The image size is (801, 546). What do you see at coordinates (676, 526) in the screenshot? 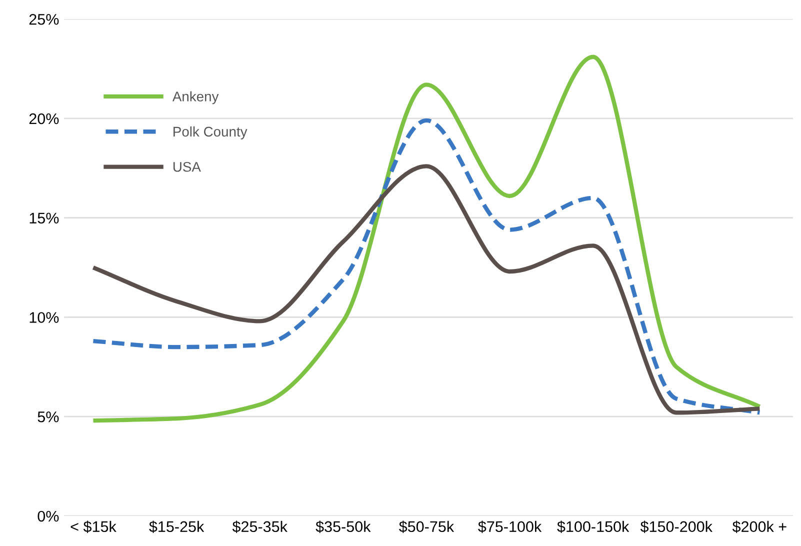
I see `x-tick-label: $150-200k` at bounding box center [676, 526].